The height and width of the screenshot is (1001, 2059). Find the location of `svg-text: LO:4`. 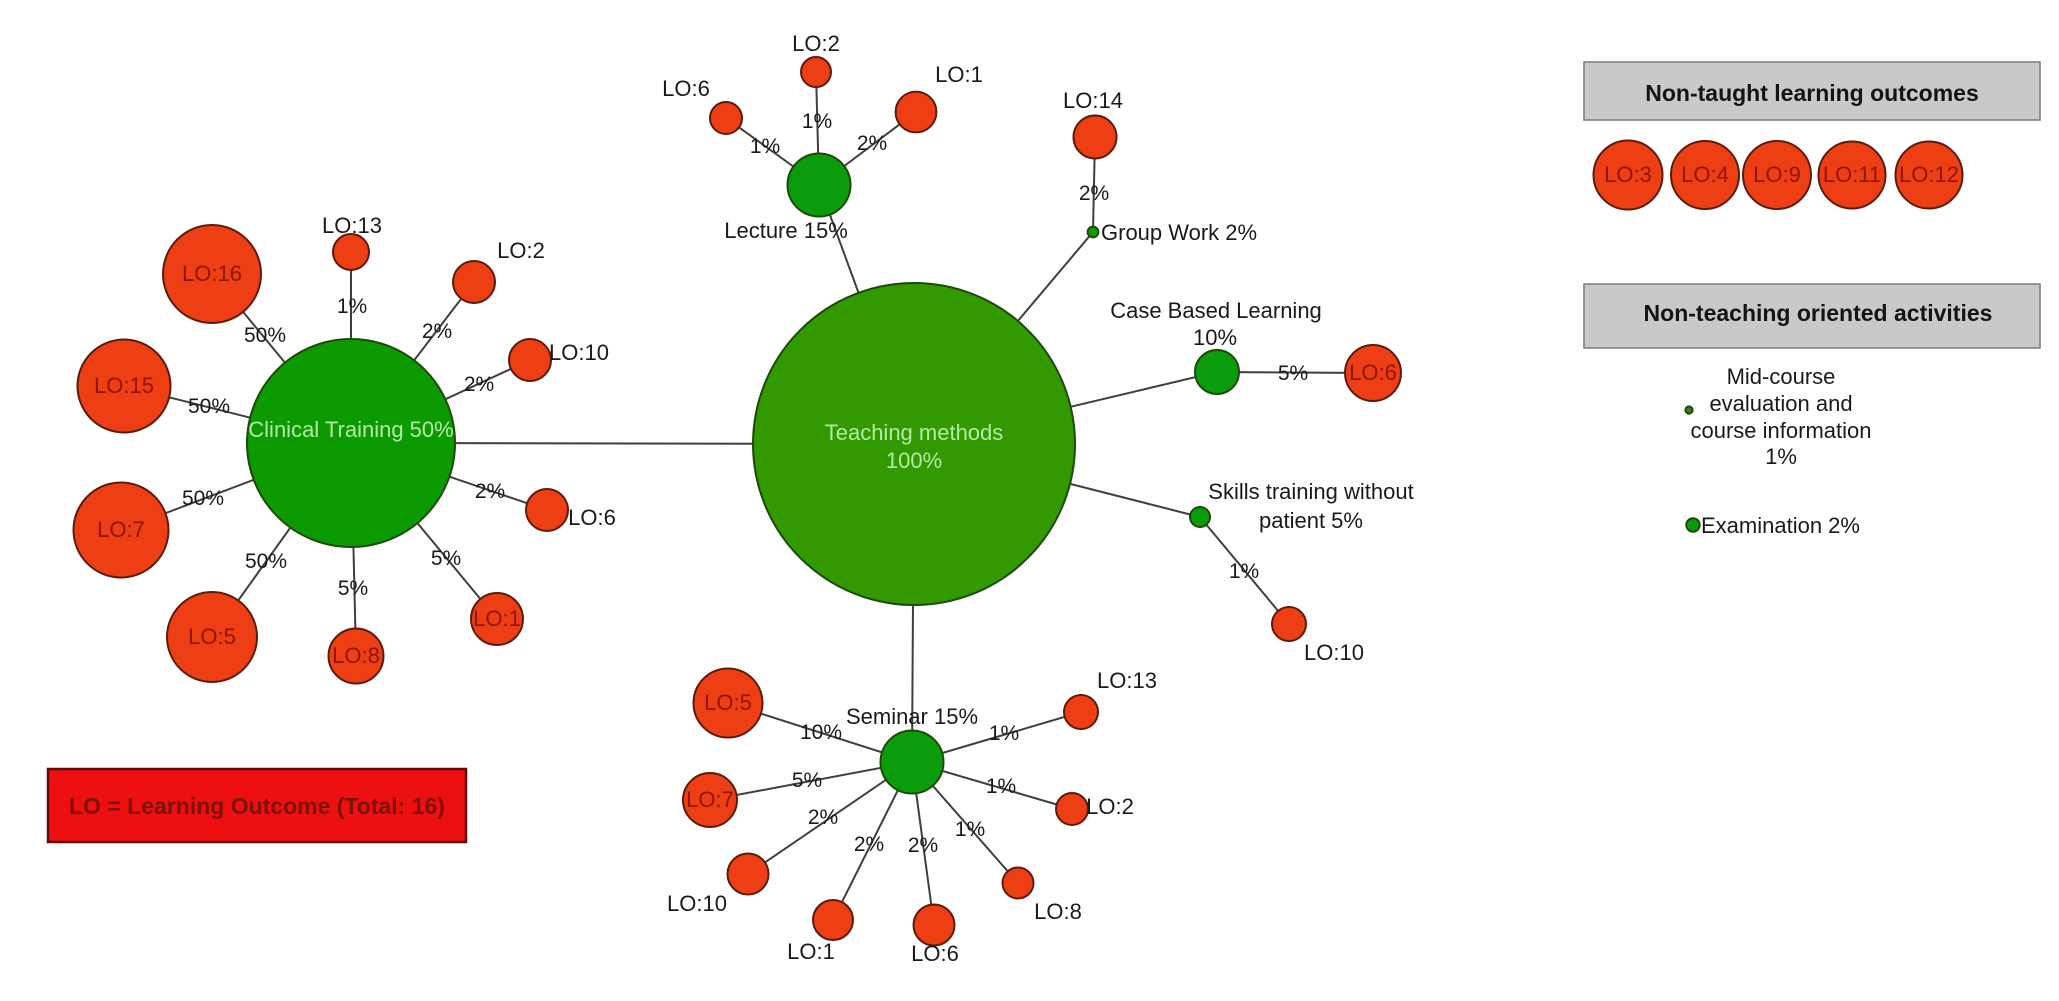

svg-text: LO:4 is located at coordinates (1705, 174).